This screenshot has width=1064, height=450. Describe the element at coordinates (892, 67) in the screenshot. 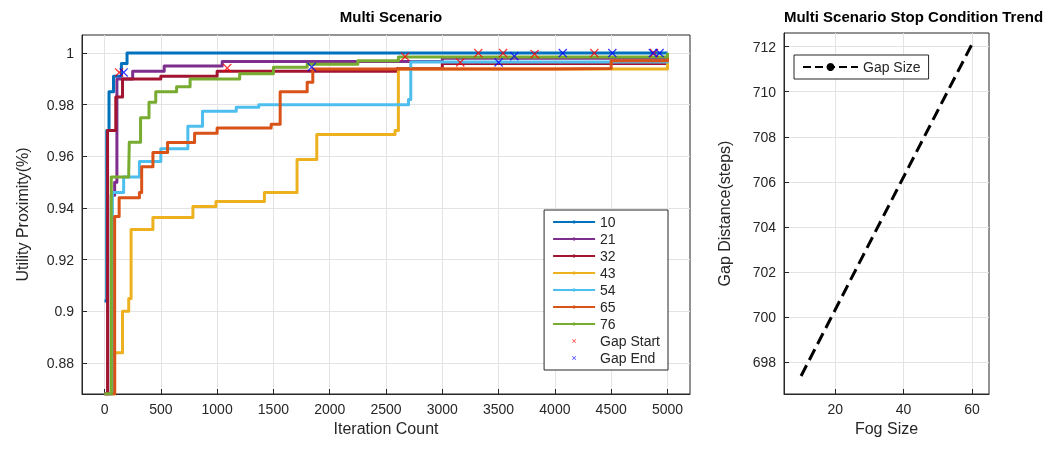

I see `legend-label: Gap Size` at that location.